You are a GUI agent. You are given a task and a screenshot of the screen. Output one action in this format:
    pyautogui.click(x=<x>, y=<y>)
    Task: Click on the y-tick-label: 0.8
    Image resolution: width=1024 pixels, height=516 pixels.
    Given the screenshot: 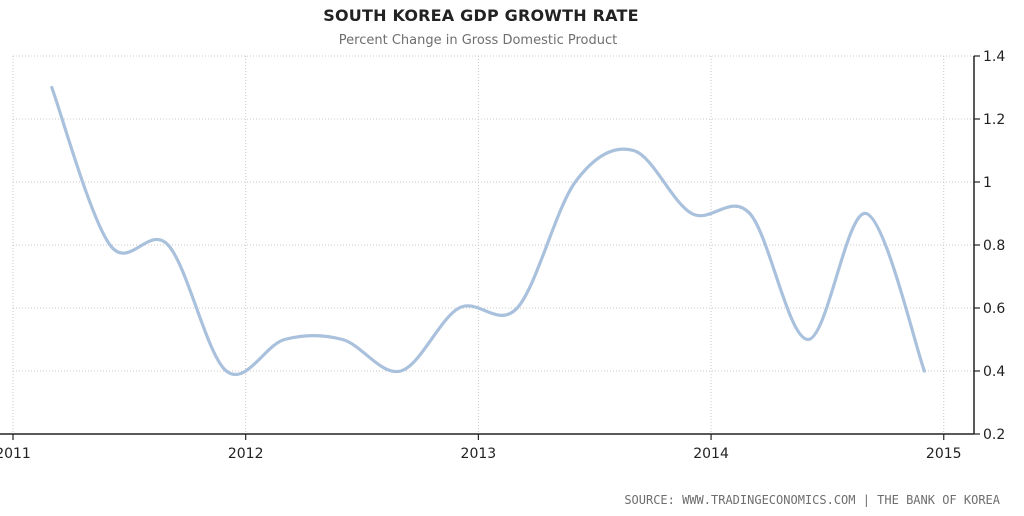 What is the action you would take?
    pyautogui.click(x=994, y=246)
    